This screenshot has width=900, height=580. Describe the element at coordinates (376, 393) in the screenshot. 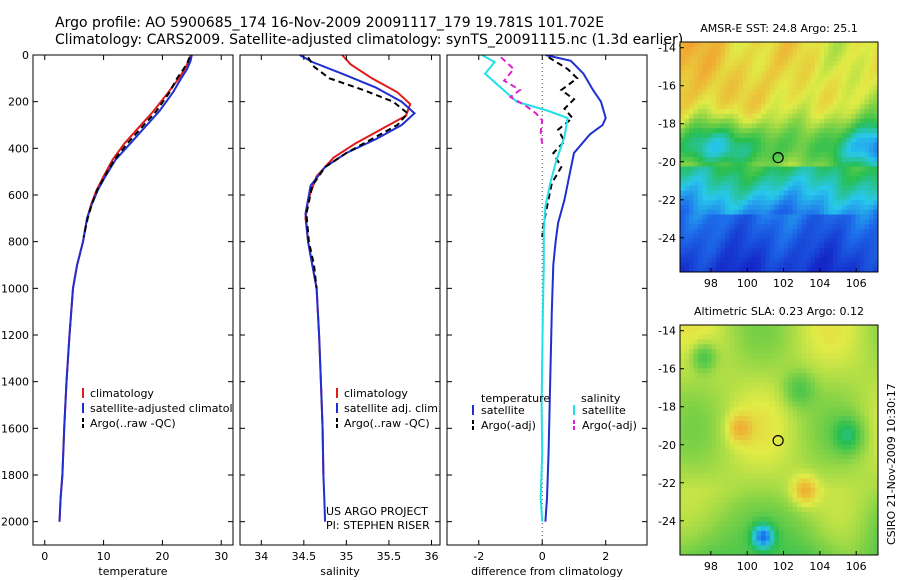

I see `salinity-legend-label: climatology` at that location.